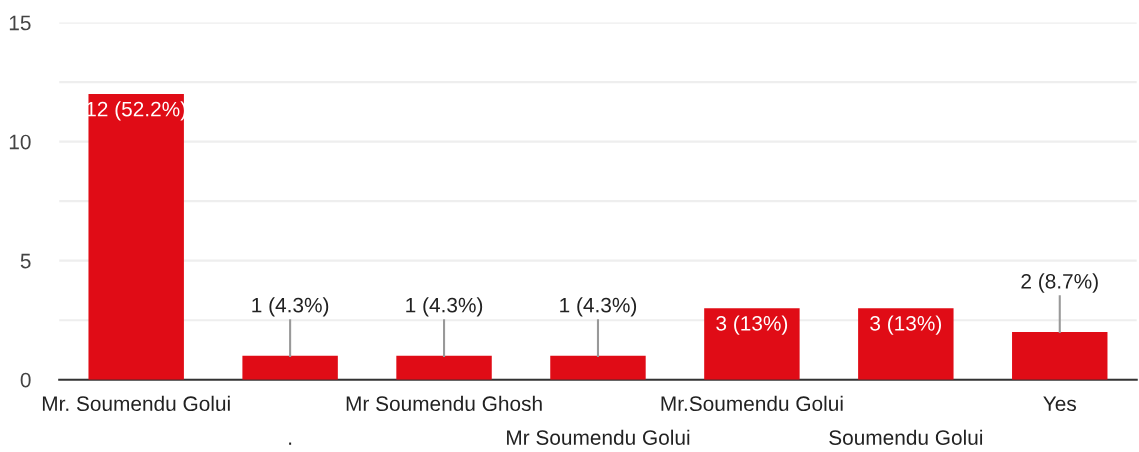 This screenshot has height=452, width=1139. What do you see at coordinates (20, 23) in the screenshot?
I see `y-tick-label: 15` at bounding box center [20, 23].